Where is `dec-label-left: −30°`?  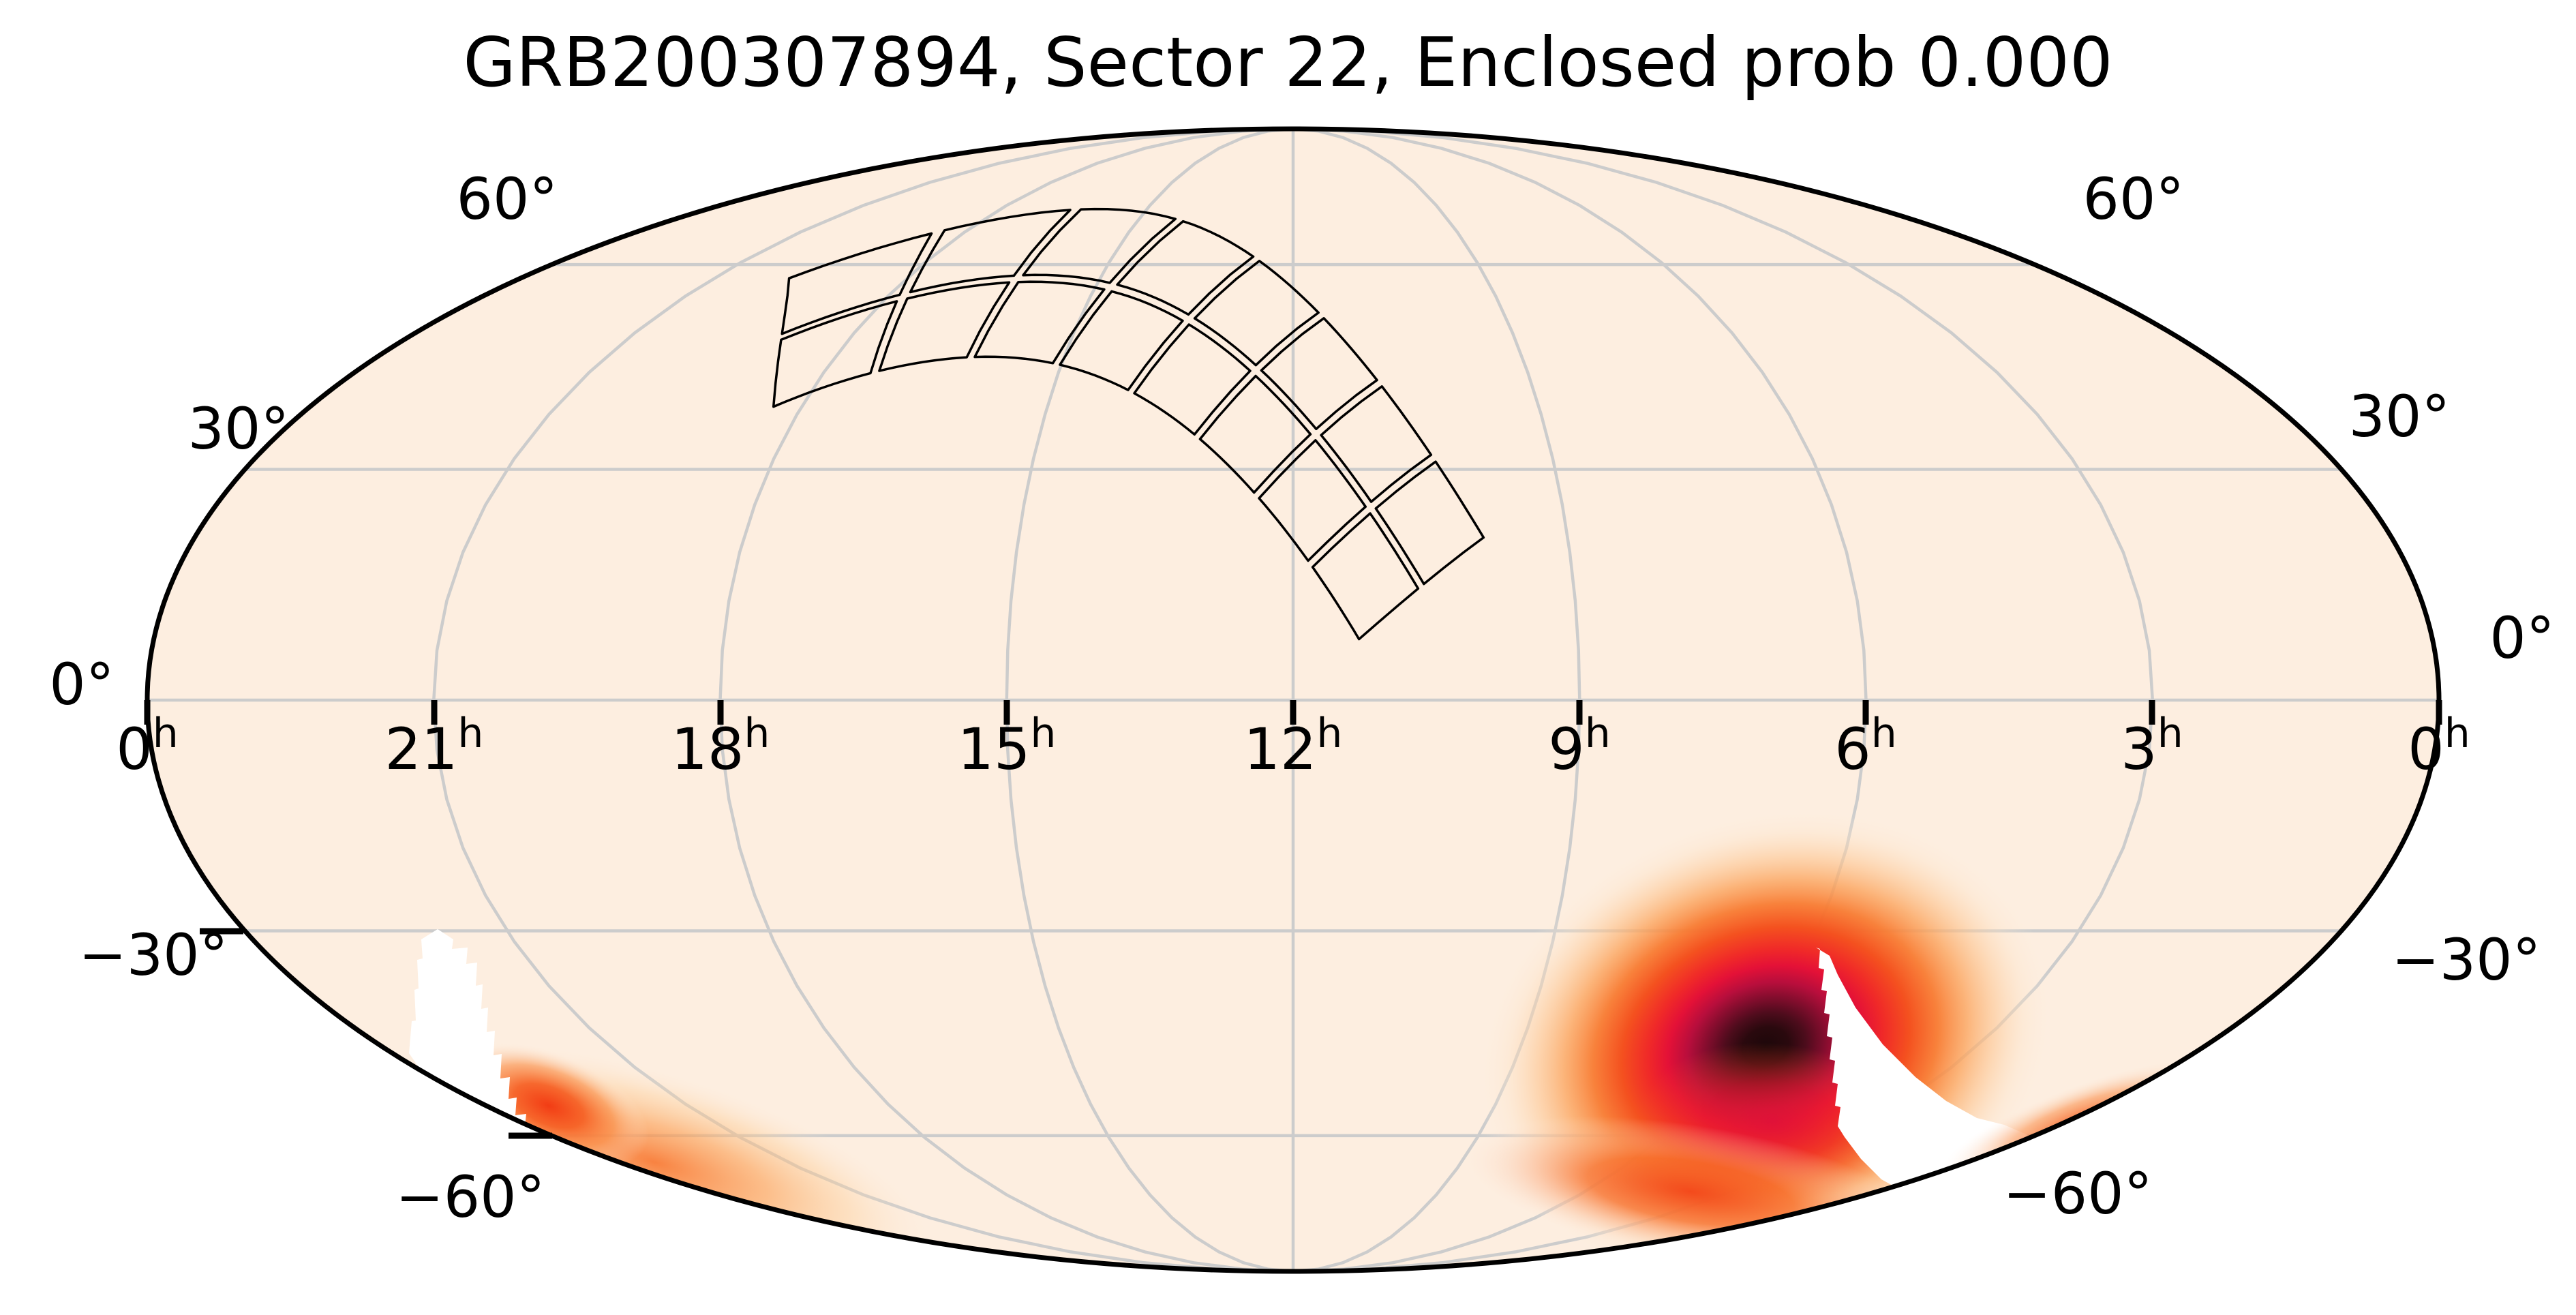 dec-label-left: −30° is located at coordinates (153, 955).